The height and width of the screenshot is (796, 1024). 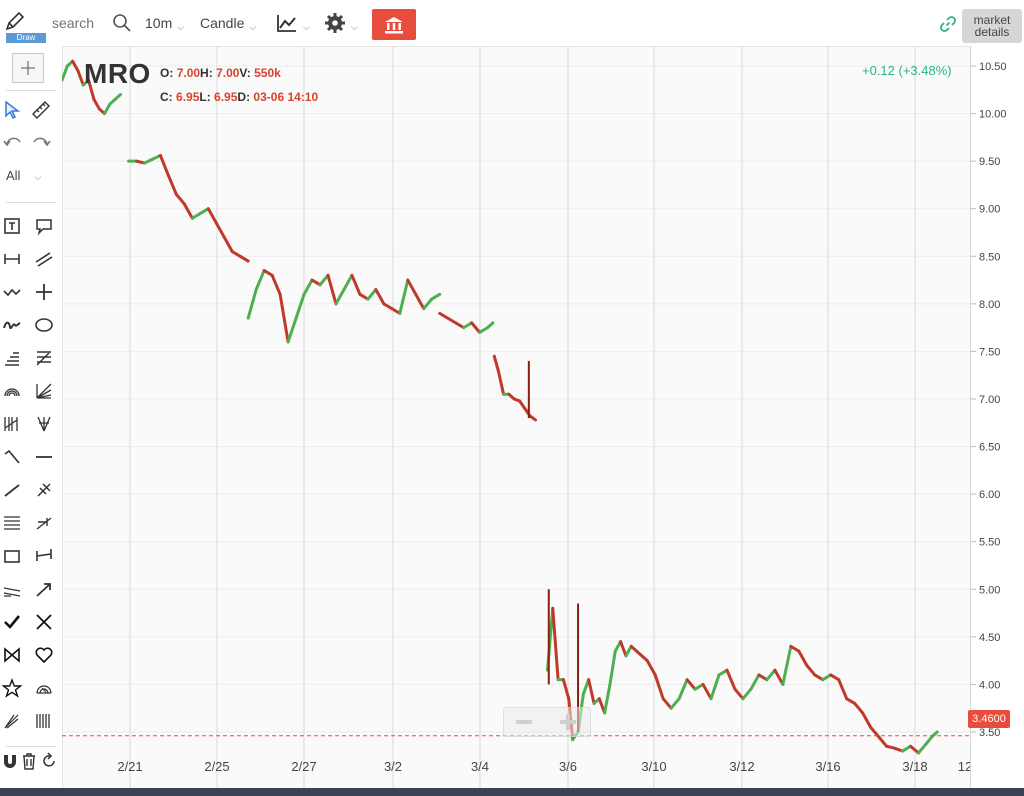 What do you see at coordinates (293, 23) in the screenshot?
I see `indicators-button: ⌵` at bounding box center [293, 23].